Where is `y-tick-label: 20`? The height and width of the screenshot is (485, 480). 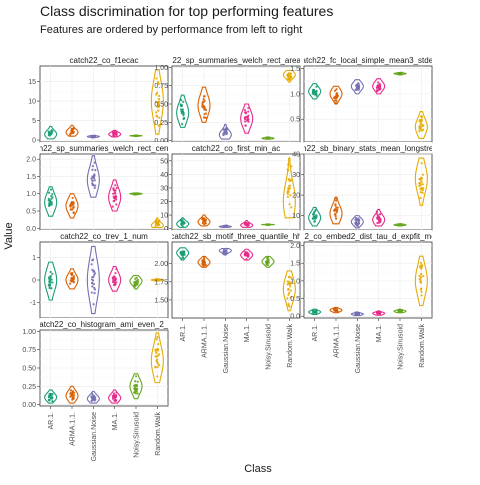 y-tick-label: 20 is located at coordinates (164, 202).